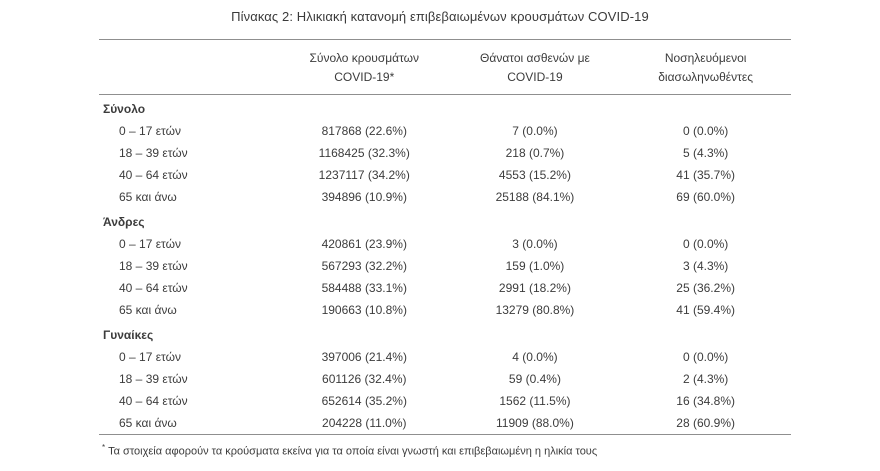  Describe the element at coordinates (535, 131) in the screenshot. I see `cell-deaths: 7 (0.0%)` at that location.